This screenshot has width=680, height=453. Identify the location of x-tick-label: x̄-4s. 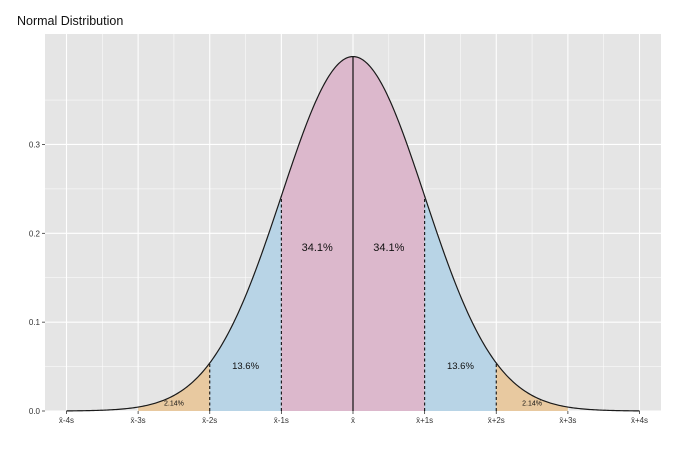
(66, 420).